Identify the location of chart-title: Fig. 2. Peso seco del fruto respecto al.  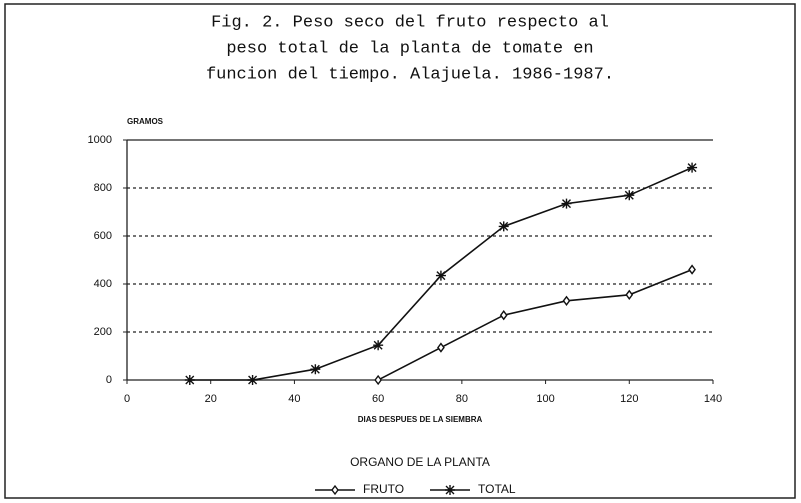
(410, 22).